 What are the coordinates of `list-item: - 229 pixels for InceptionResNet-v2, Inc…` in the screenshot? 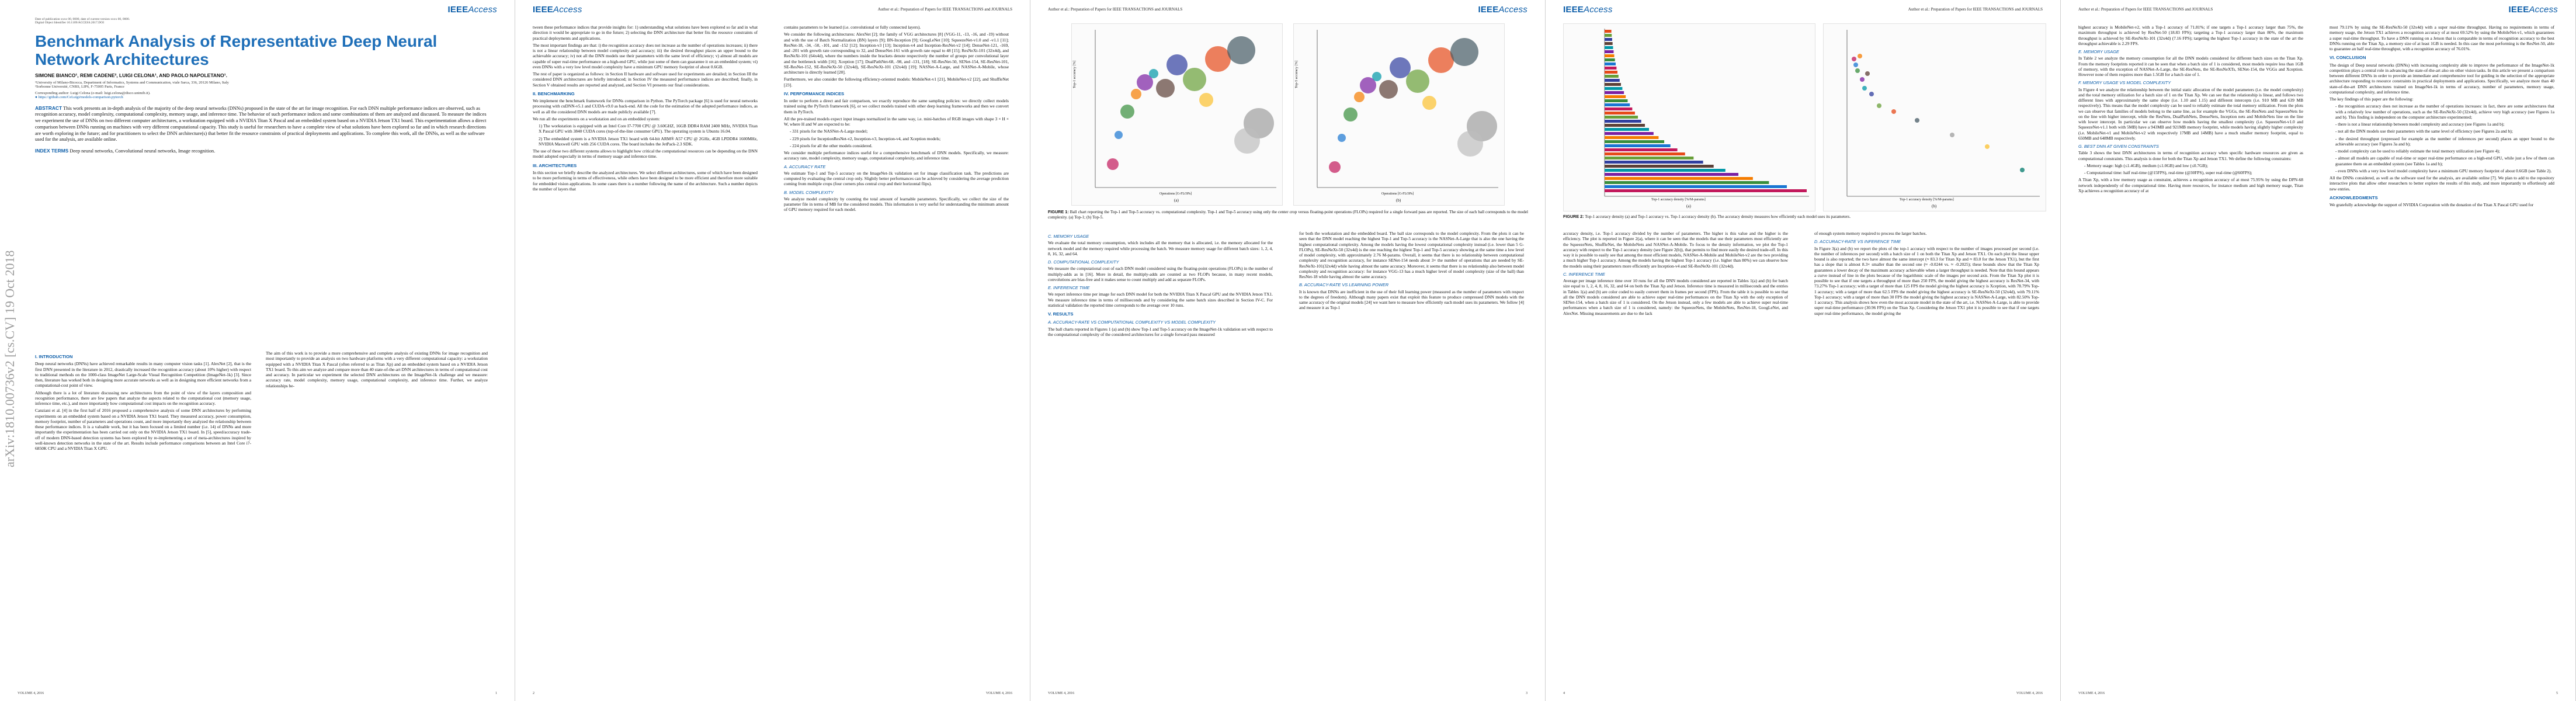 It's located at (865, 138).